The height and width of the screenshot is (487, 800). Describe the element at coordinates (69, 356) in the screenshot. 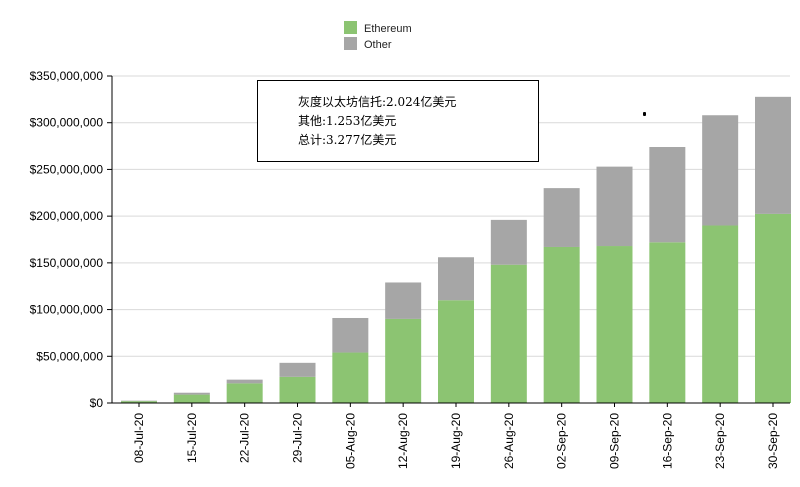

I see `y-tick-label: $50,000,000` at that location.